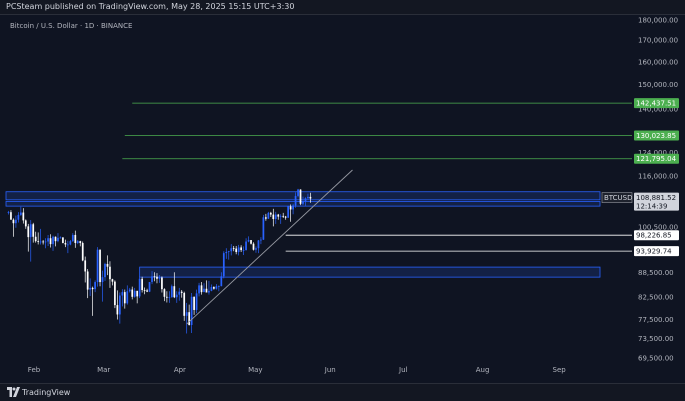 The height and width of the screenshot is (401, 685). What do you see at coordinates (297, 370) in the screenshot?
I see `time-axis: Feb Mar Apr May Jun Jul Aug Sep` at bounding box center [297, 370].